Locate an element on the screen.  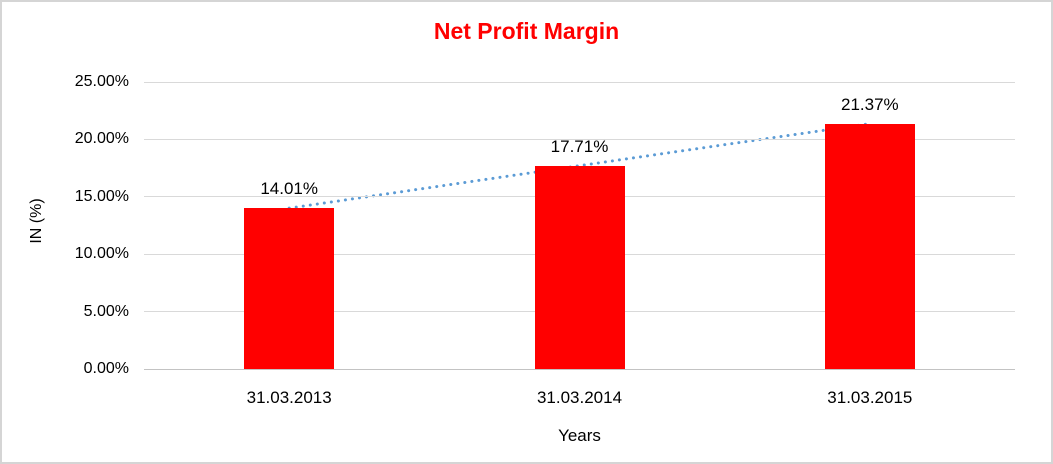
trendline-path is located at coordinates (579, 166).